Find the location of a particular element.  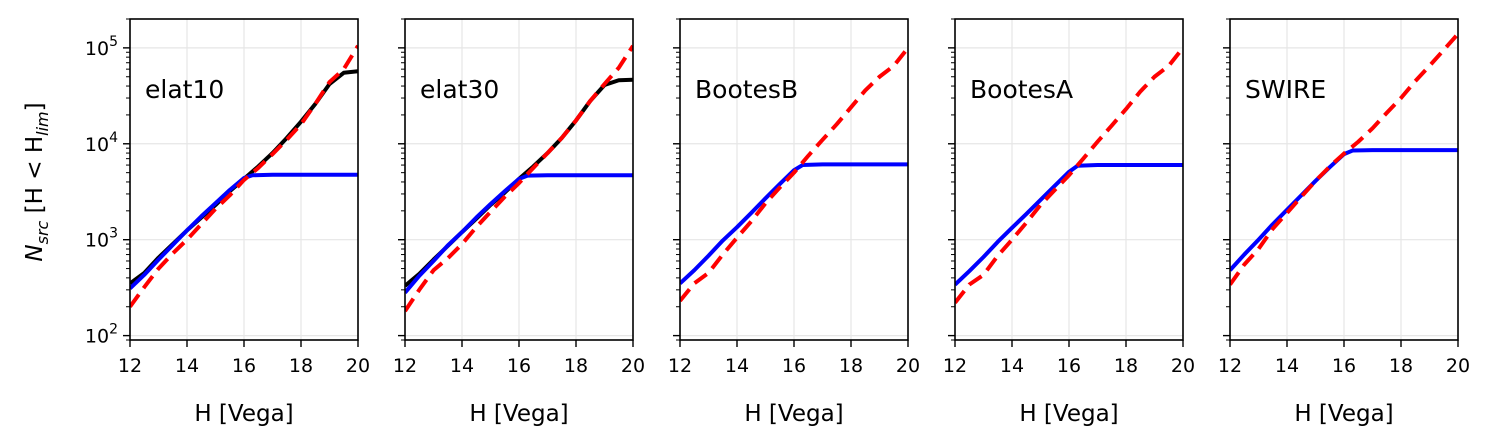

y-tick-label: 10⁵ is located at coordinates (101, 47).